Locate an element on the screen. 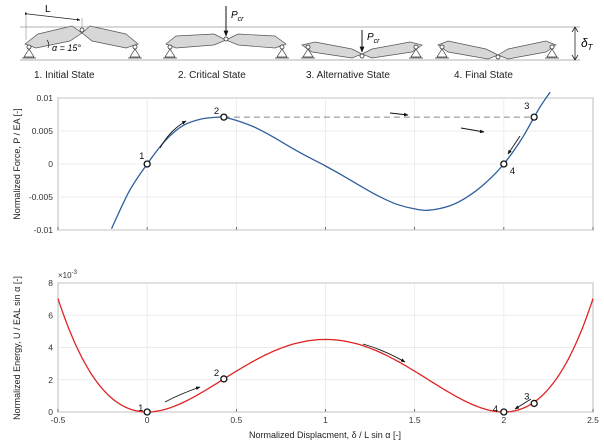 This screenshot has height=442, width=604. force-y-axis-label: Normalized Force, P / EA [-] is located at coordinates (17, 163).